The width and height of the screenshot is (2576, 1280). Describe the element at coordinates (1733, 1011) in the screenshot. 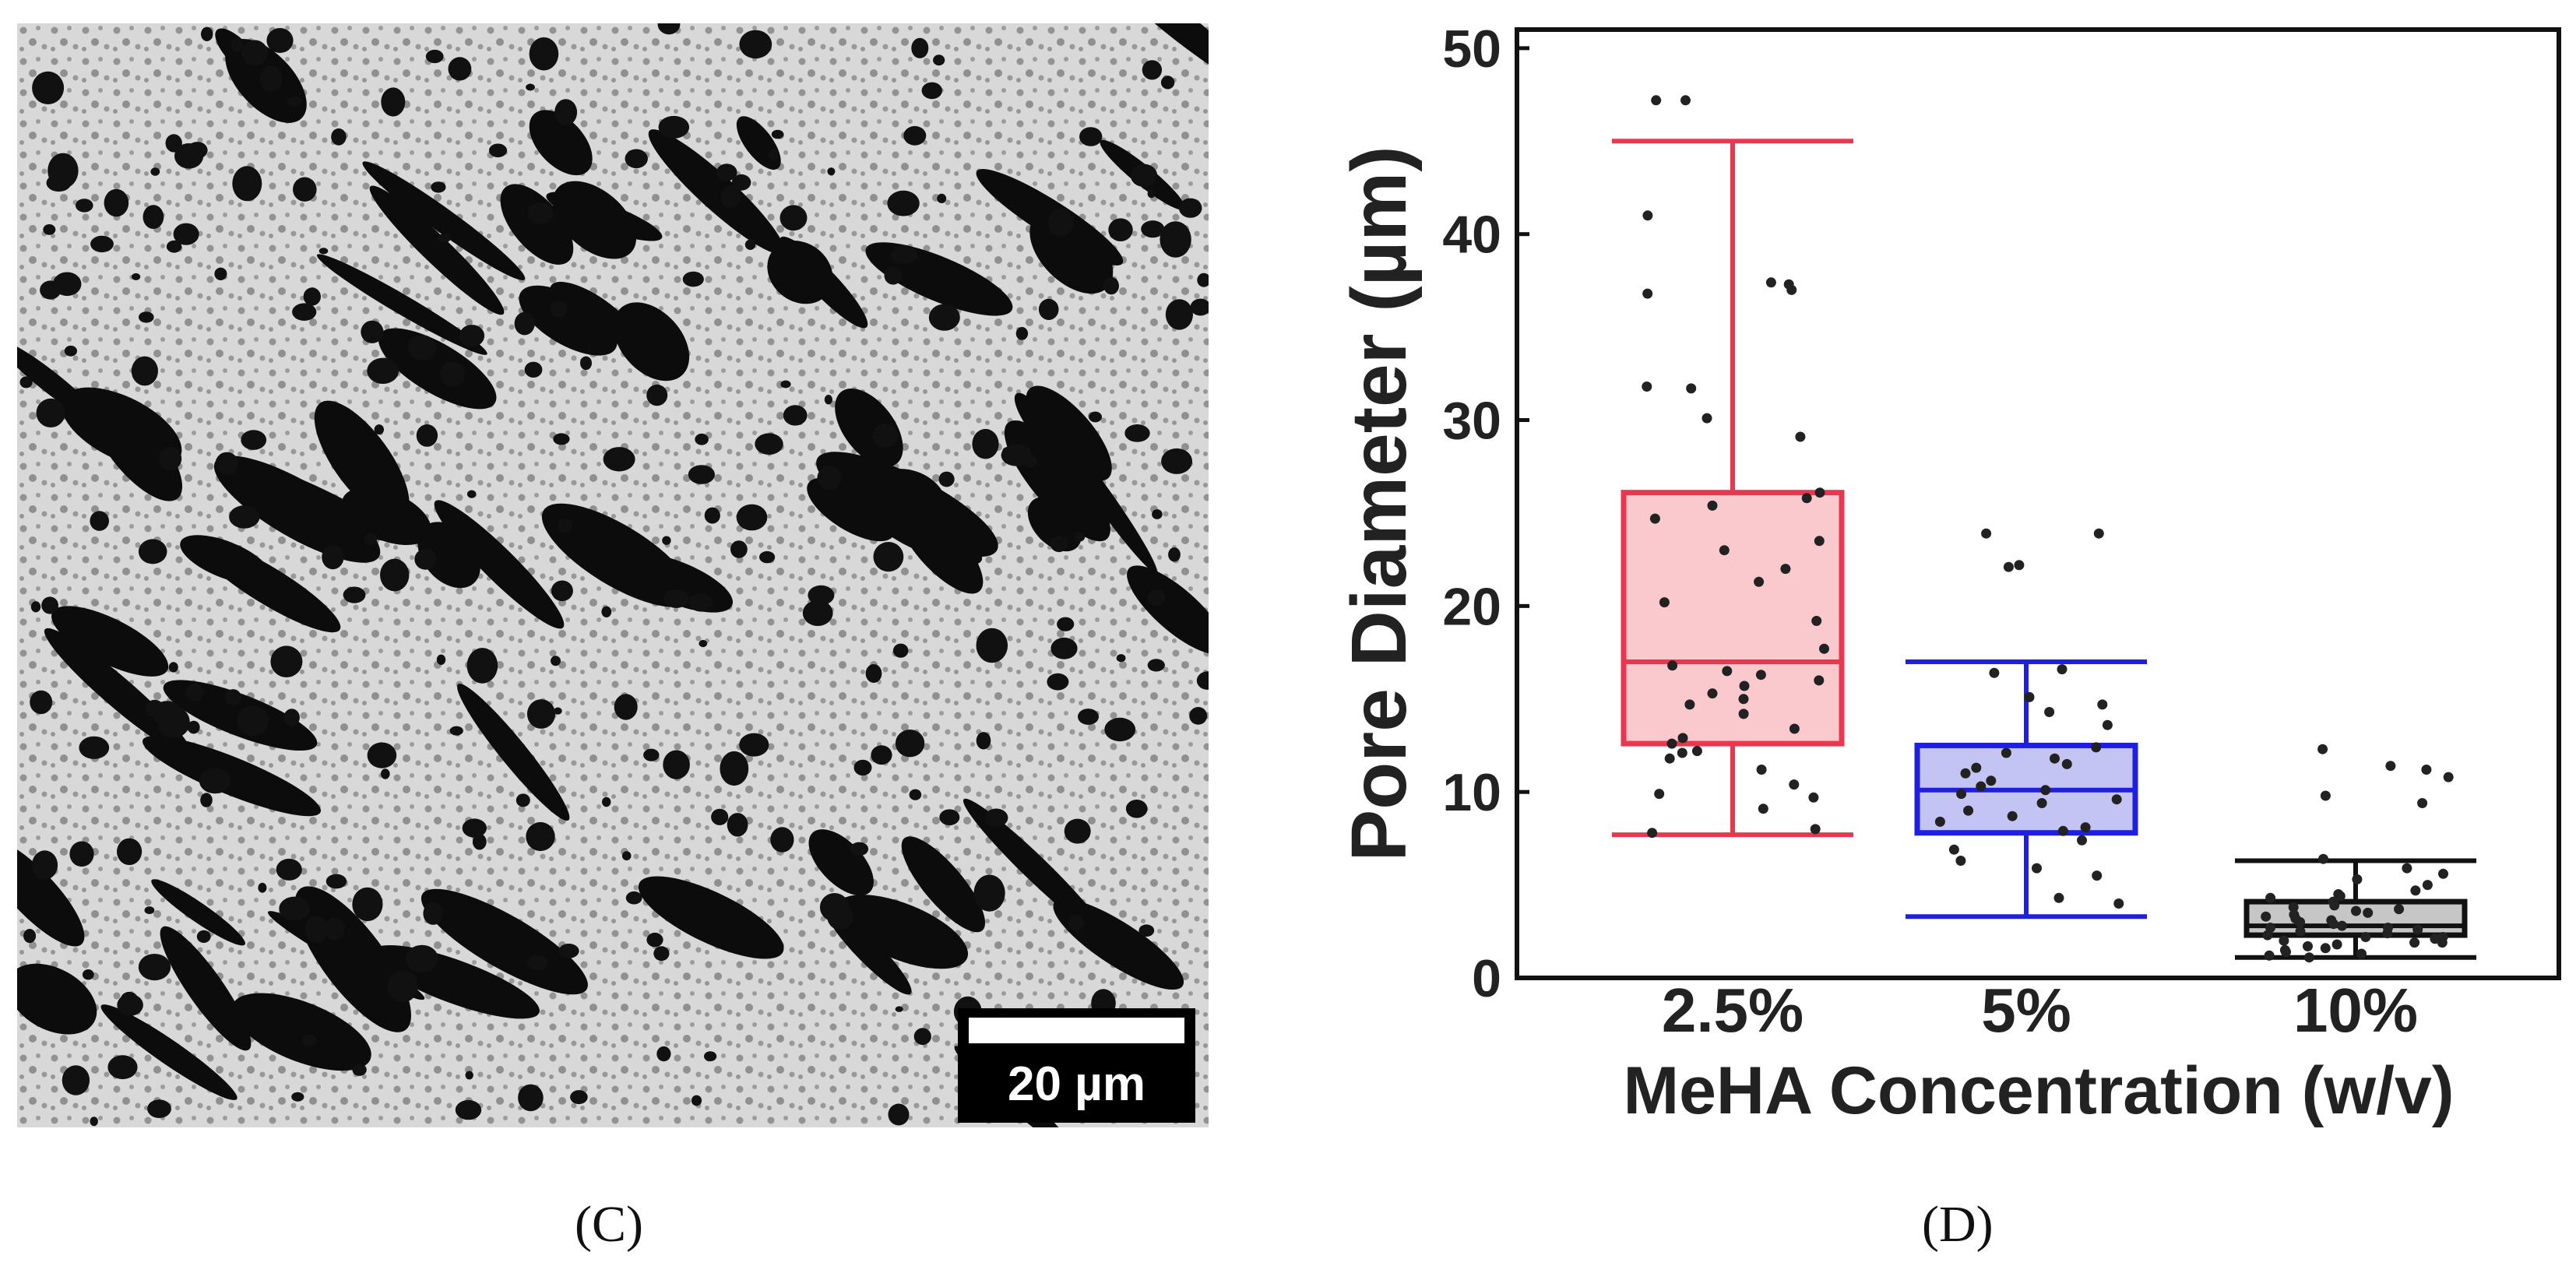

I see `x-tick-label: 2.5%` at that location.